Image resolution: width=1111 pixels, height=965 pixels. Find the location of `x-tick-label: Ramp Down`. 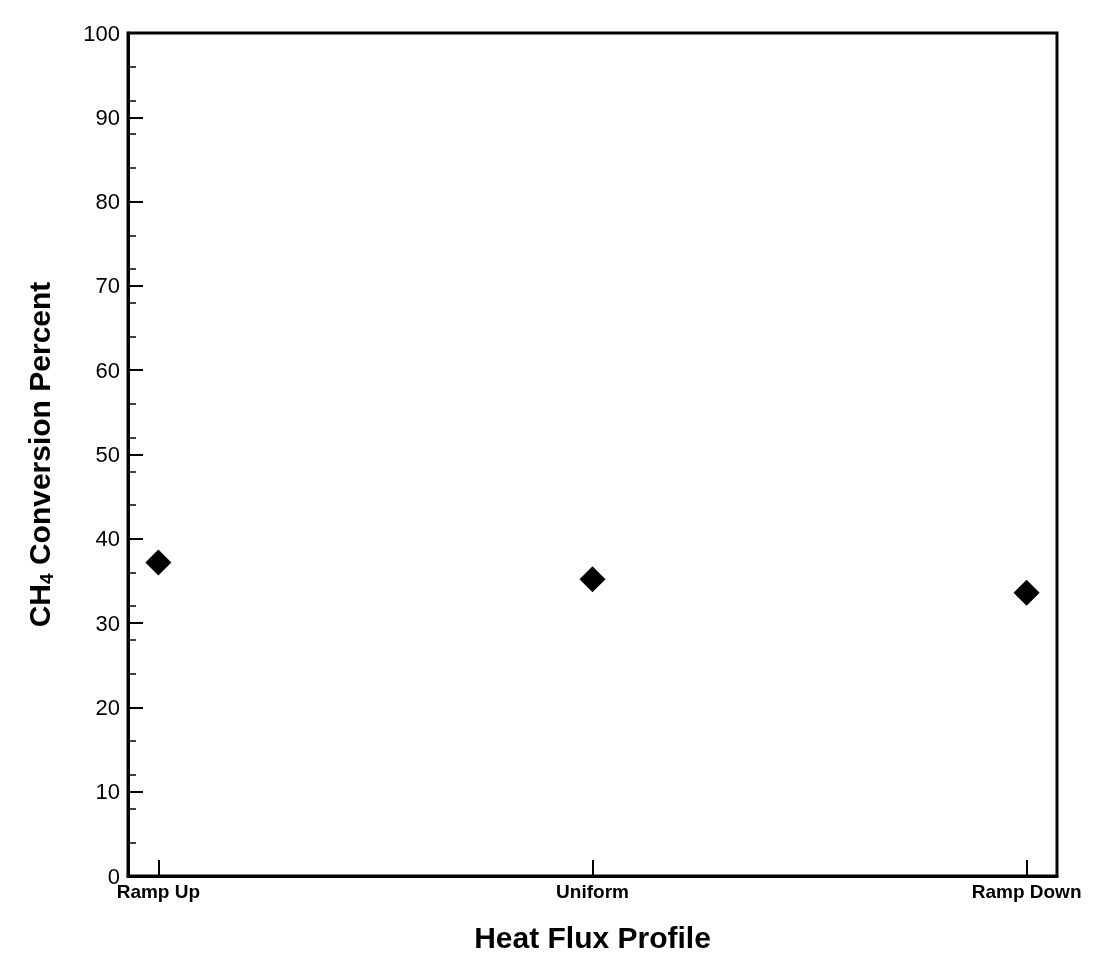

x-tick-label: Ramp Down is located at coordinates (1026, 891).